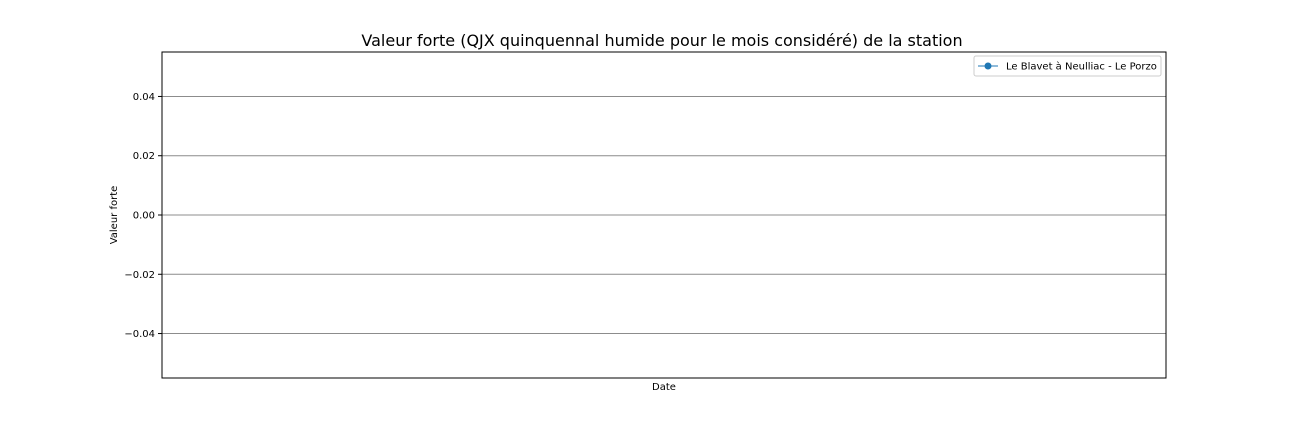  I want to click on y-axis-ticks: −0.04 −0.02 0.00 0.02 0.04, so click(143, 216).